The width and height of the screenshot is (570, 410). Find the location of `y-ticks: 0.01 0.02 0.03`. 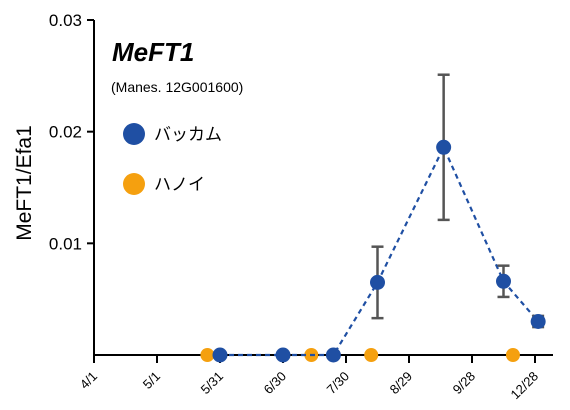

y-ticks: 0.01 0.02 0.03 is located at coordinates (71, 132).